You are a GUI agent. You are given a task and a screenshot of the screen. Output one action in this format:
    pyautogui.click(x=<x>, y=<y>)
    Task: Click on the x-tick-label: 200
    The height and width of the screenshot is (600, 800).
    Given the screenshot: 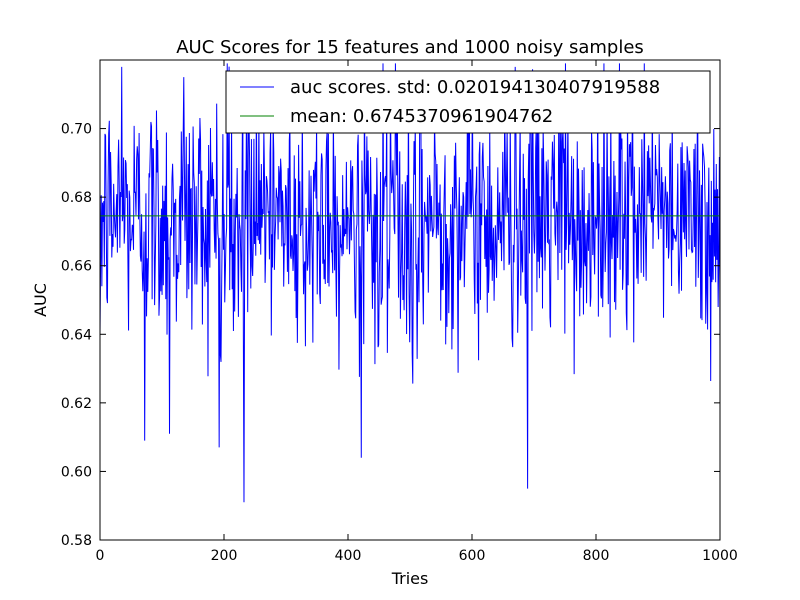 What is the action you would take?
    pyautogui.click(x=224, y=556)
    